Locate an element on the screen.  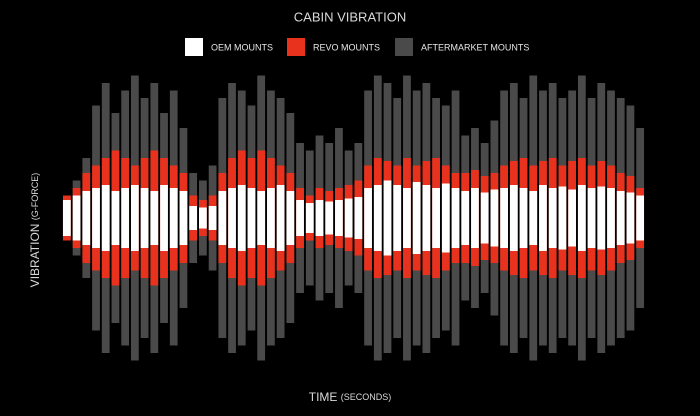
y-axis-label: VIBRATION (G-FORCE) is located at coordinates (35, 230).